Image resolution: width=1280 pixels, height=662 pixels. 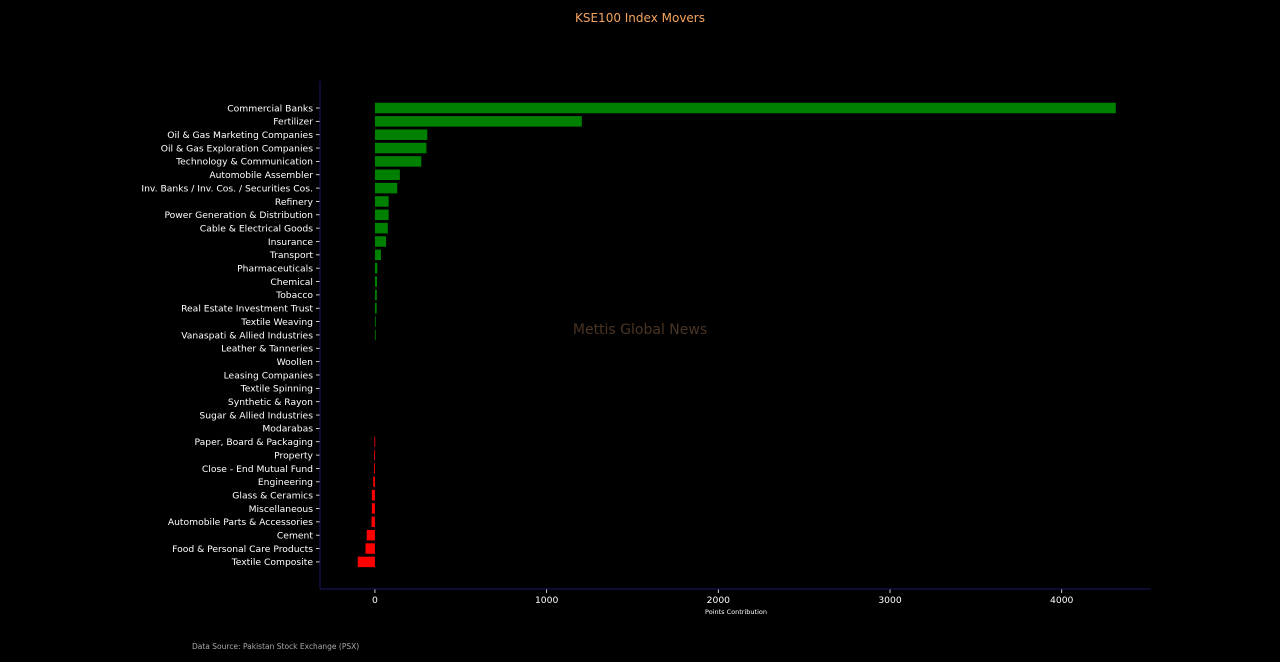 I want to click on category-label: Modarabas, so click(x=287, y=429).